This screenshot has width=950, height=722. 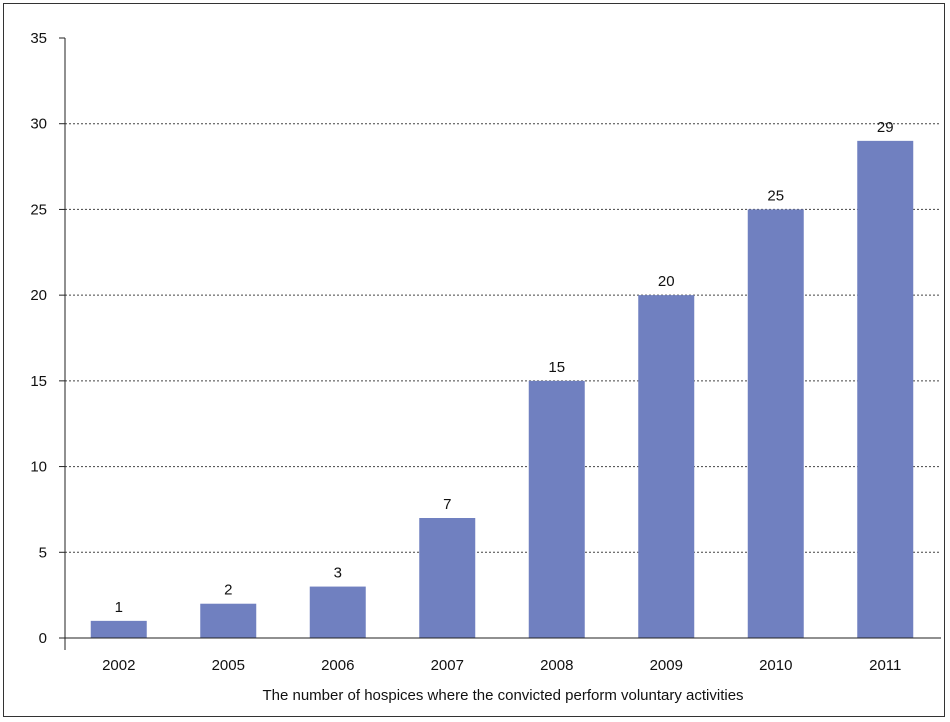 I want to click on y-tick-label: 10, so click(x=38, y=467).